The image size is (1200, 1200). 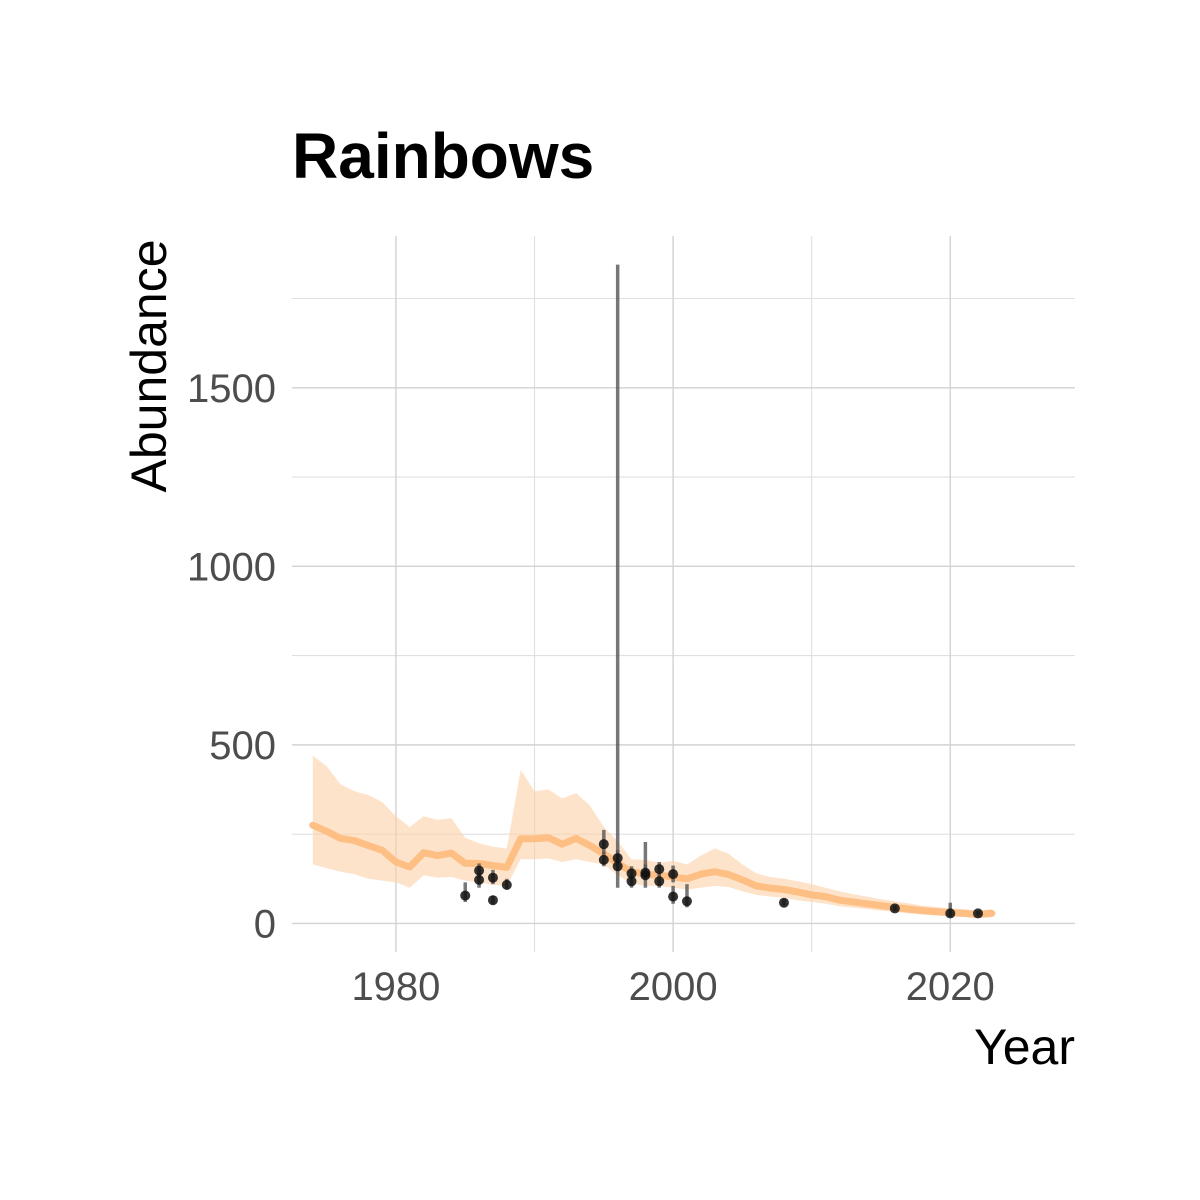 I want to click on confidence-ribbon, so click(x=652, y=837).